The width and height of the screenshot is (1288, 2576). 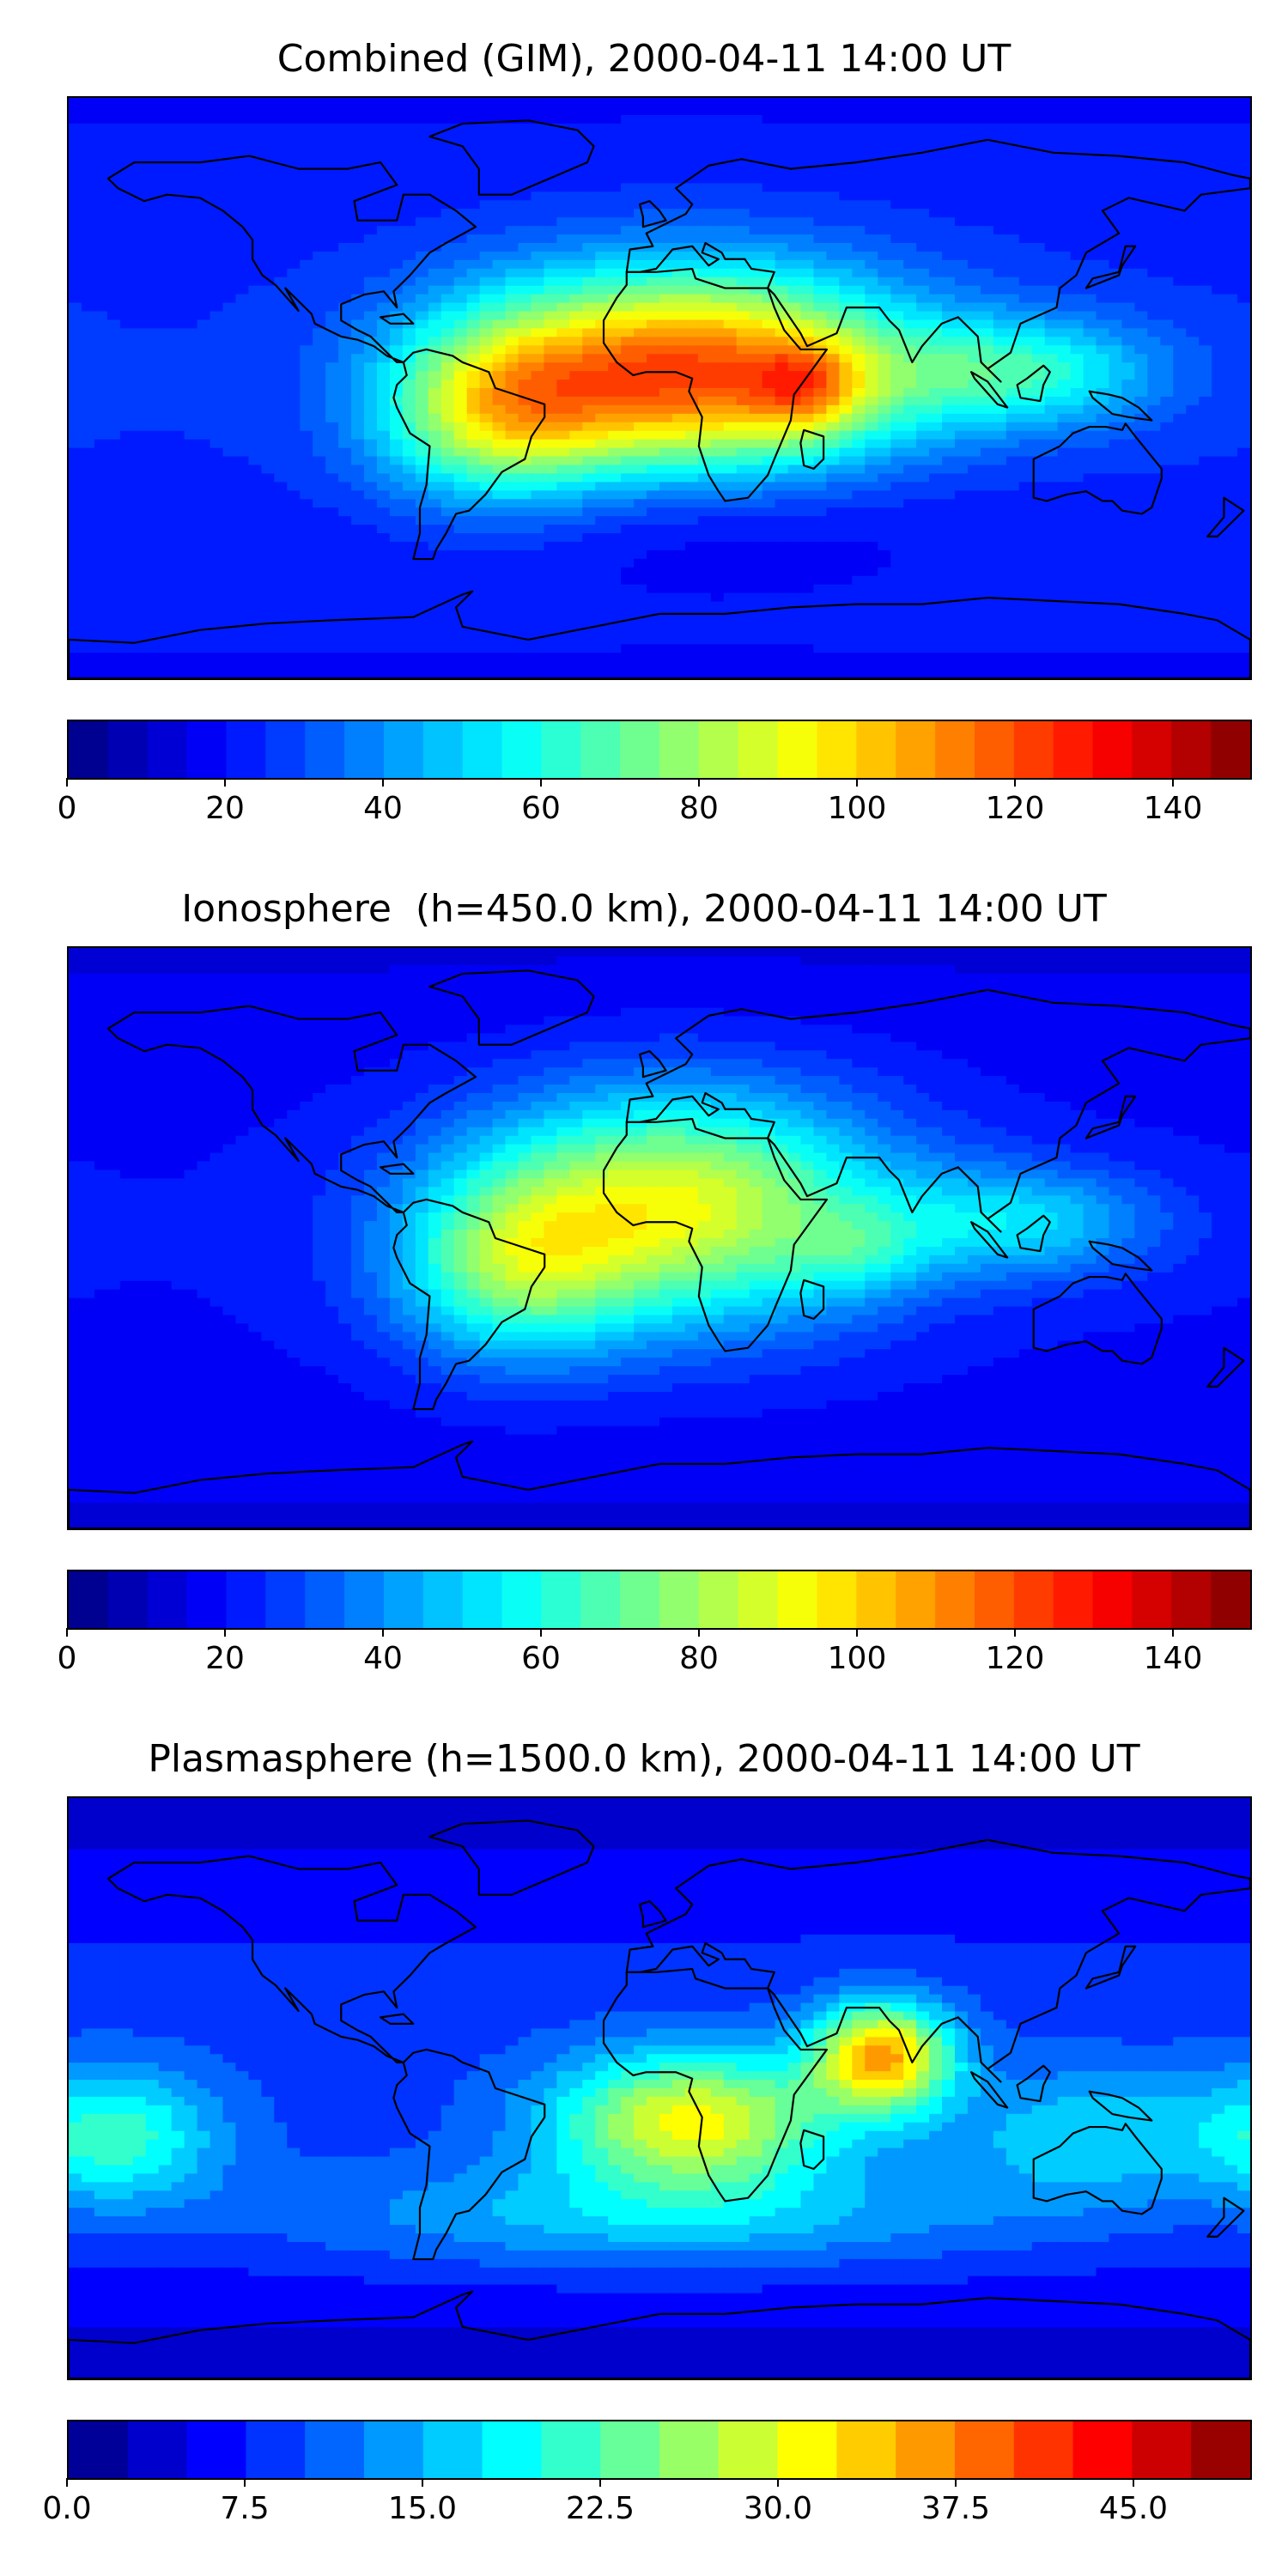 I want to click on colorbar-tick-label: 60, so click(x=541, y=808).